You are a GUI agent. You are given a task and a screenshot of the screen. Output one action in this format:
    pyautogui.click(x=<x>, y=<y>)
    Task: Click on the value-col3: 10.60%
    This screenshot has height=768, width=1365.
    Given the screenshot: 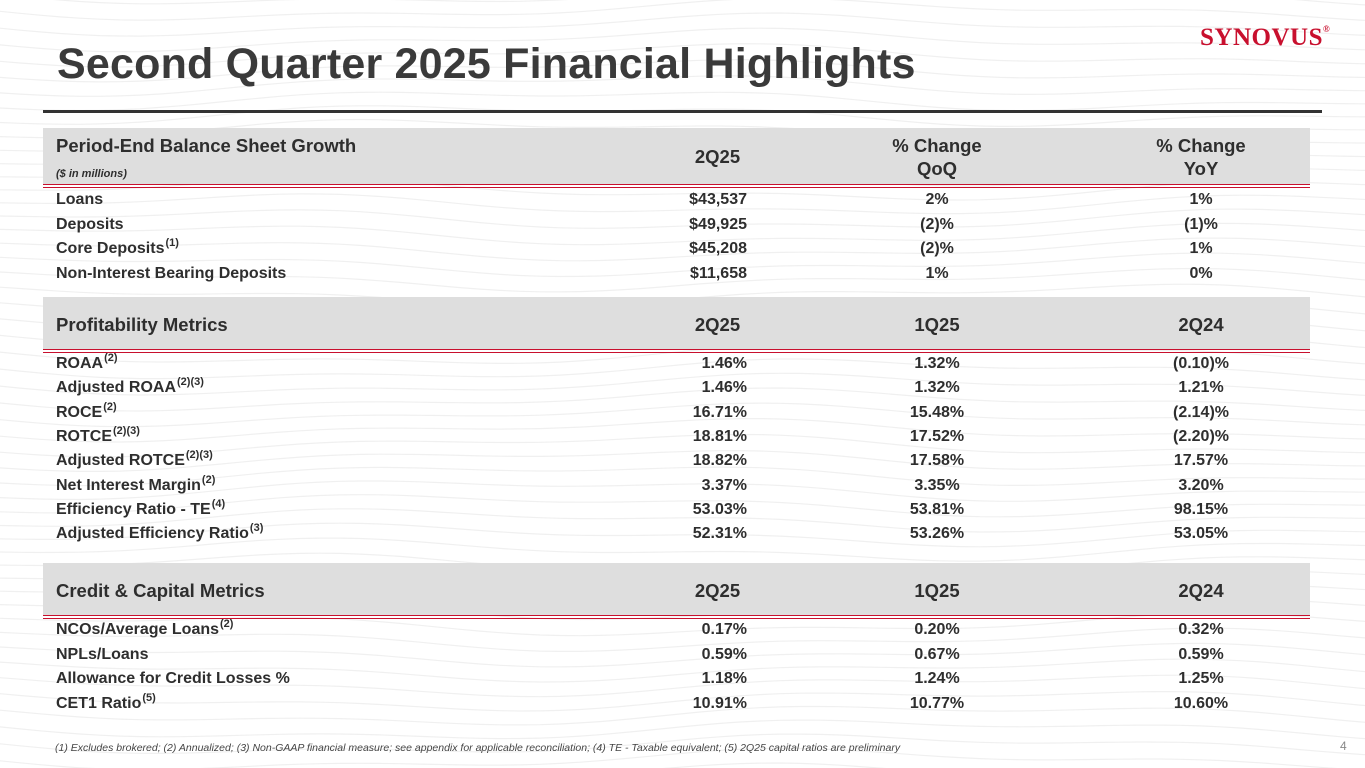 What is the action you would take?
    pyautogui.click(x=1201, y=704)
    